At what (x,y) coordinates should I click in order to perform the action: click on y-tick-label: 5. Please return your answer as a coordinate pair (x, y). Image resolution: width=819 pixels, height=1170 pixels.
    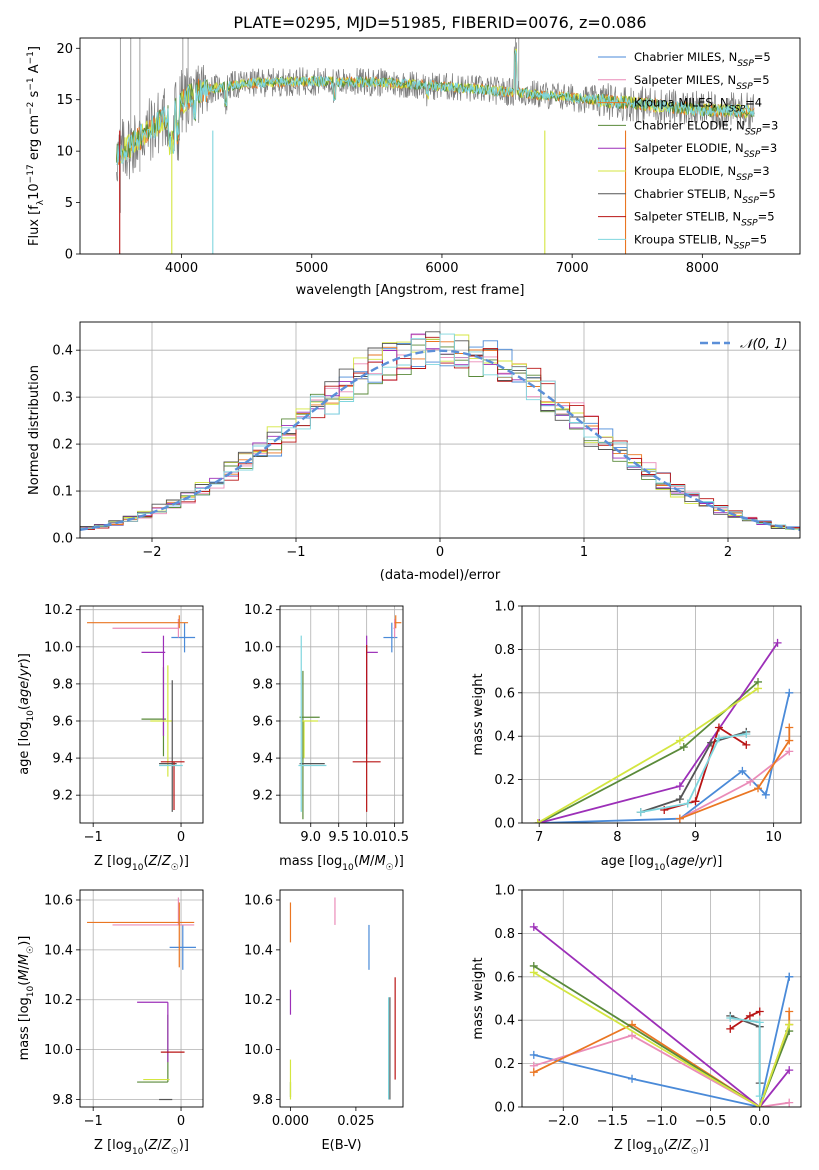
    Looking at the image, I should click on (69, 203).